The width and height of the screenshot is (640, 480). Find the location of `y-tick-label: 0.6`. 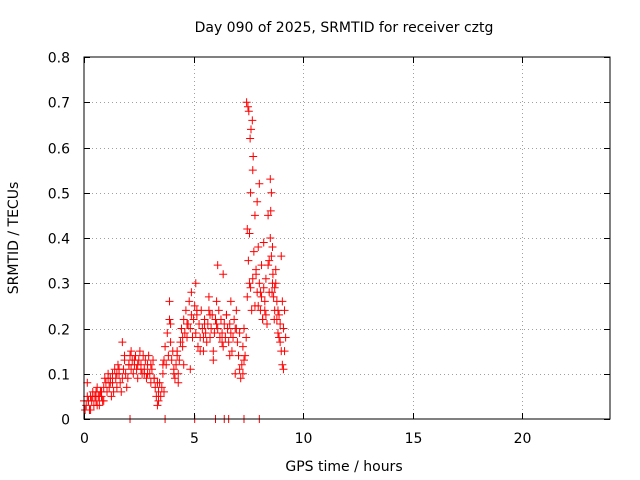

y-tick-label: 0.6 is located at coordinates (59, 150).